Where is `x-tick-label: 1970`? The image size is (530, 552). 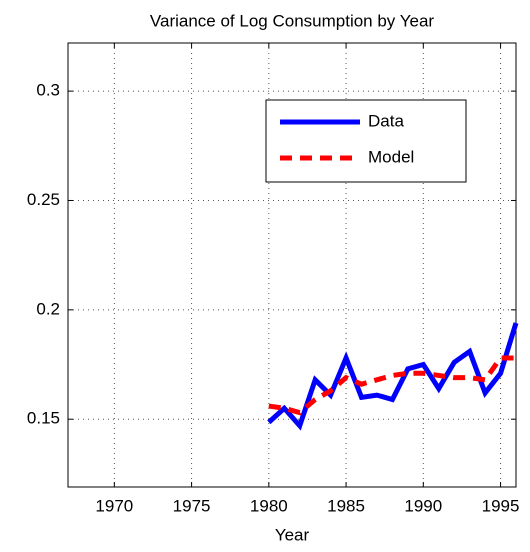 x-tick-label: 1970 is located at coordinates (114, 505).